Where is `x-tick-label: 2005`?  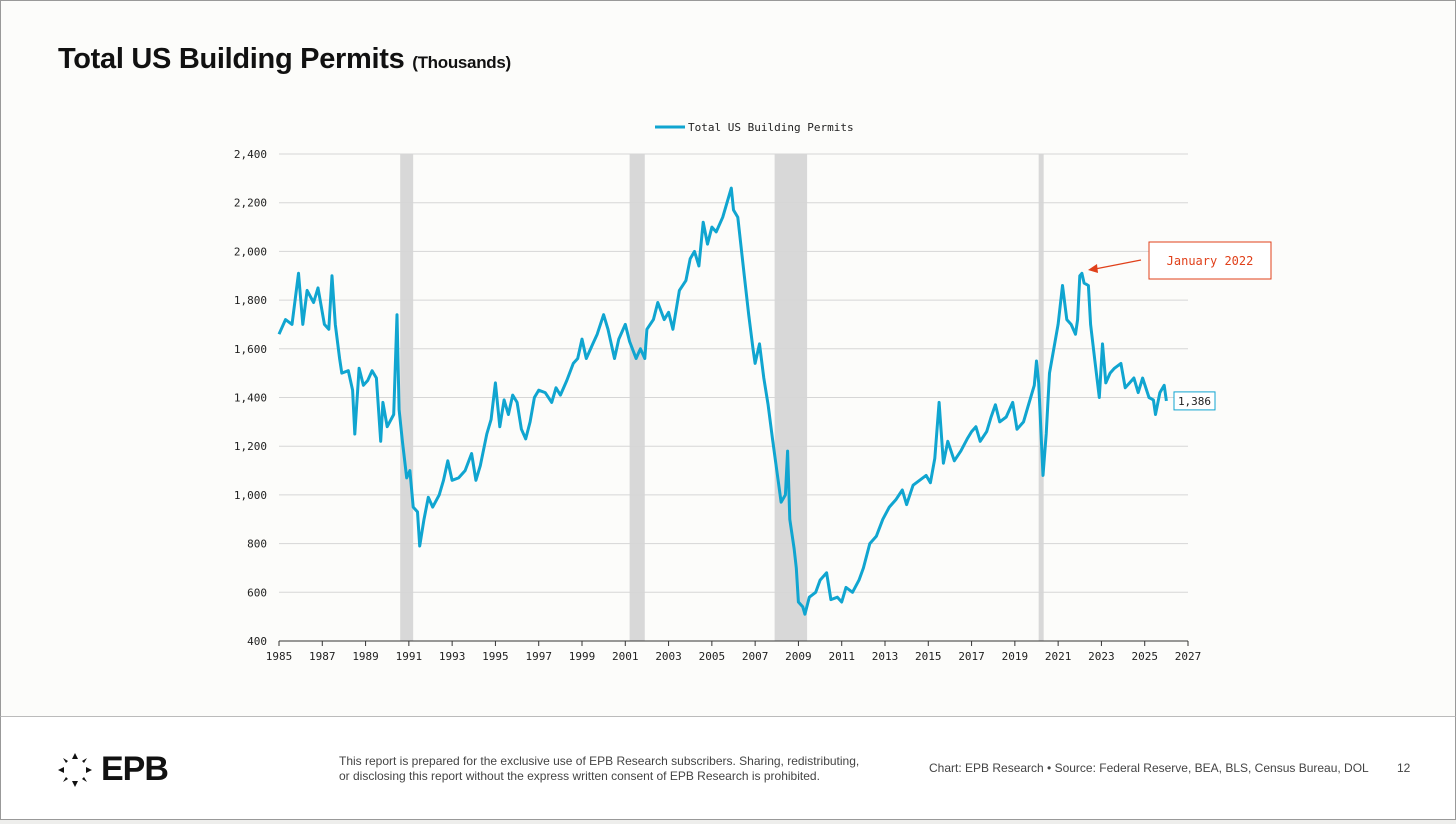 x-tick-label: 2005 is located at coordinates (712, 656).